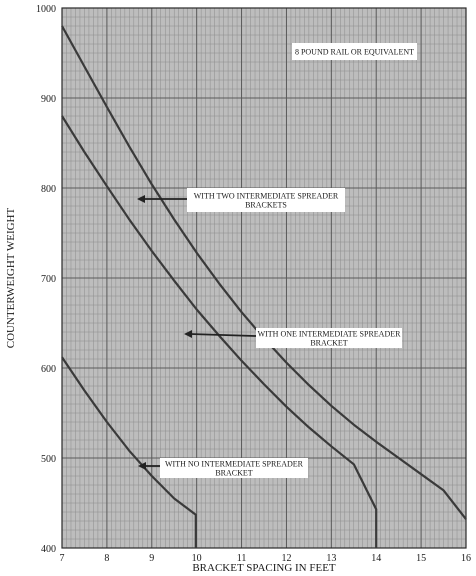 The image size is (476, 576). What do you see at coordinates (264, 568) in the screenshot?
I see `x-axis-label: BRACKET SPACING IN FEET` at bounding box center [264, 568].